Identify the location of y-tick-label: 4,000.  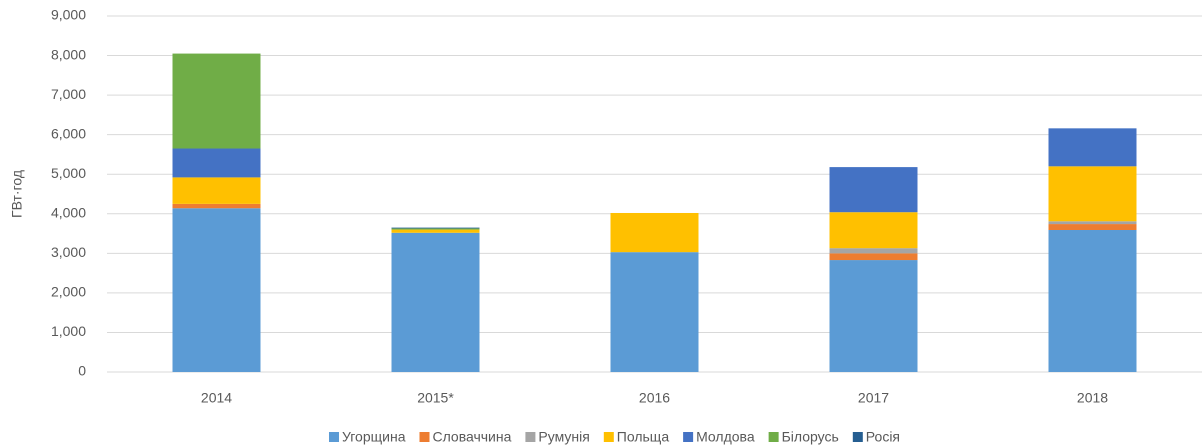
(68, 212).